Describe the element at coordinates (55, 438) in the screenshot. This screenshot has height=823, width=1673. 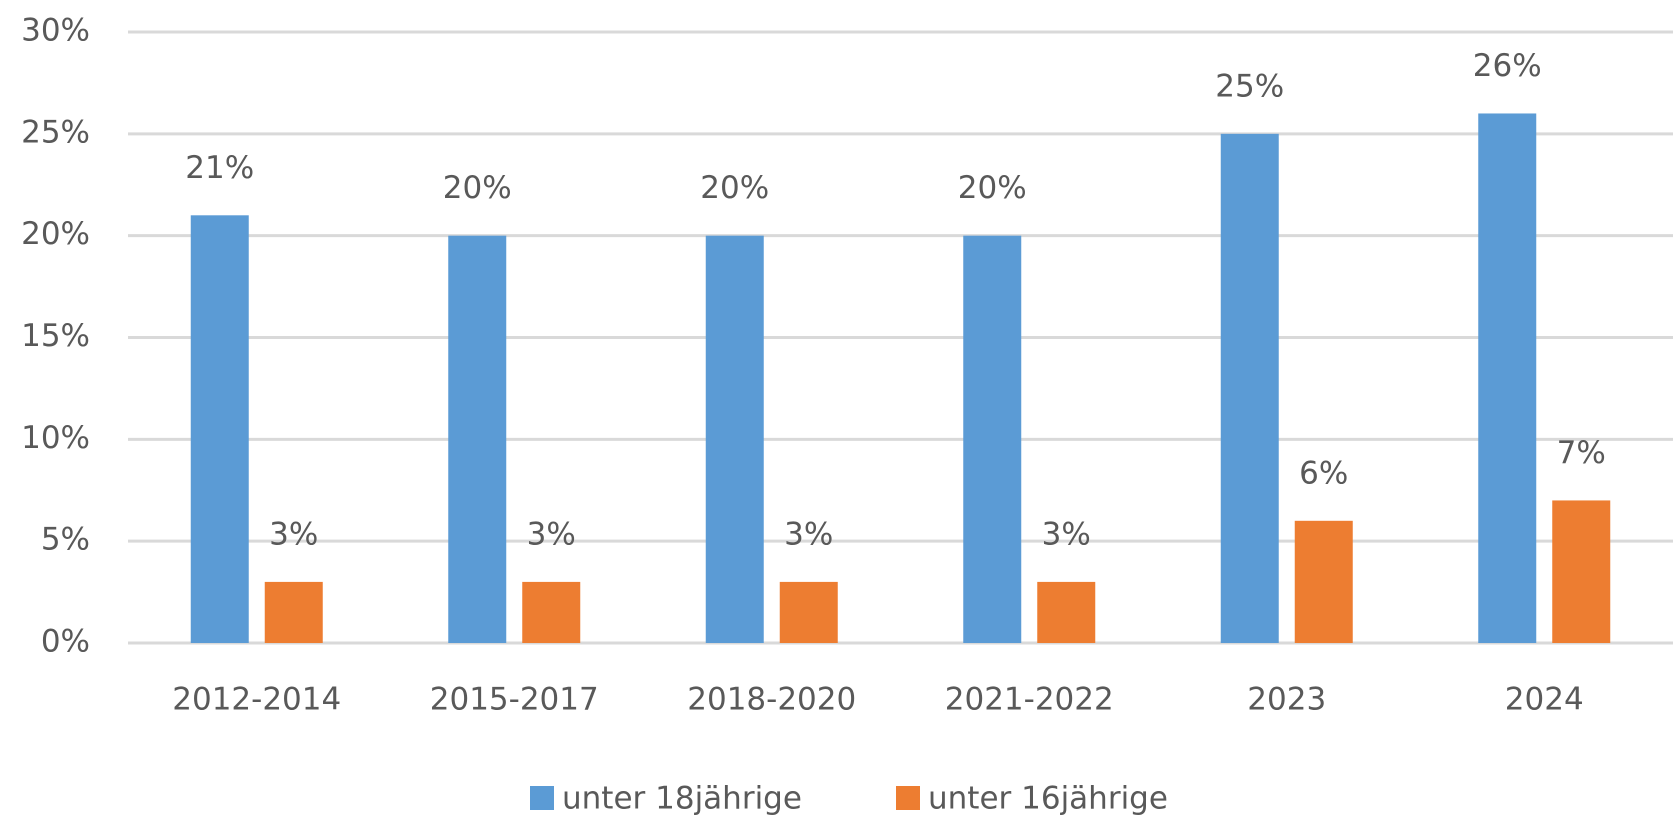
I see `y-tick-label: 10%` at that location.